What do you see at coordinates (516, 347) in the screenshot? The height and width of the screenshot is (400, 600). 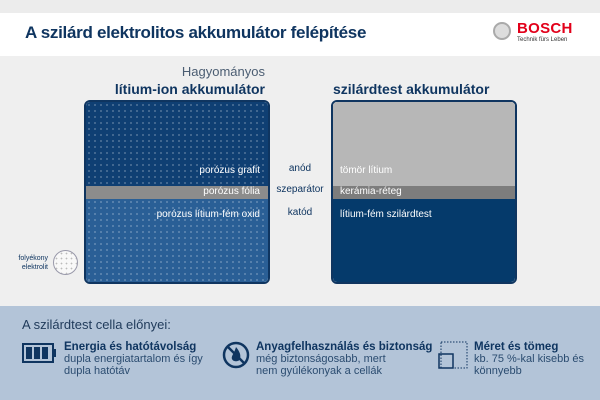 I see `advantage-heading: Méret és tömeg` at bounding box center [516, 347].